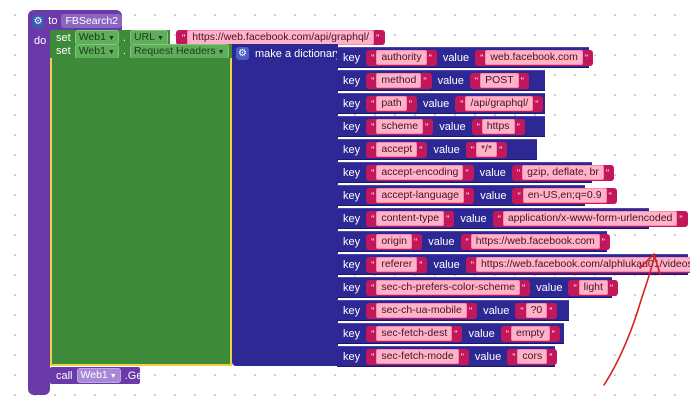 The width and height of the screenshot is (690, 405). I want to click on value-text-block: " https ", so click(498, 126).